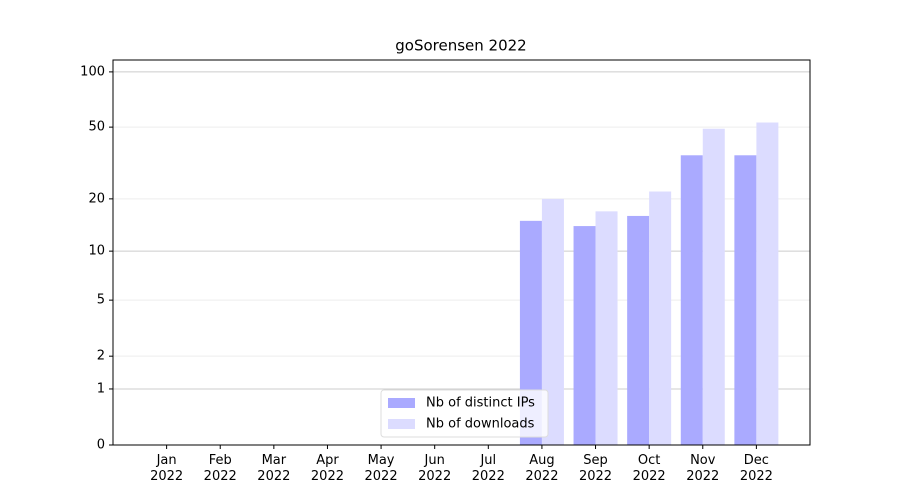 Image resolution: width=900 pixels, height=500 pixels. I want to click on x-tick-label: Aug 2022, so click(542, 468).